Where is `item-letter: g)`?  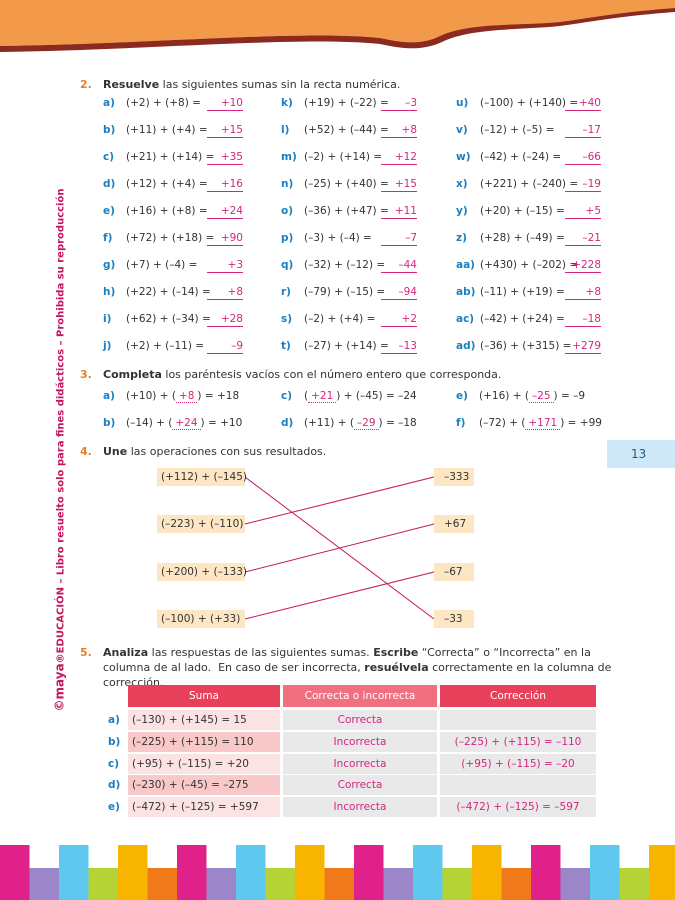 item-letter: g) is located at coordinates (109, 265).